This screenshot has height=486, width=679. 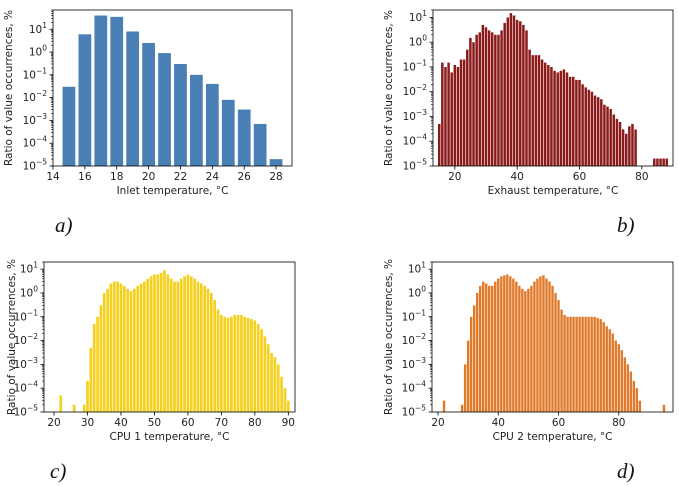 I want to click on x-tick-label: 24, so click(x=213, y=177).